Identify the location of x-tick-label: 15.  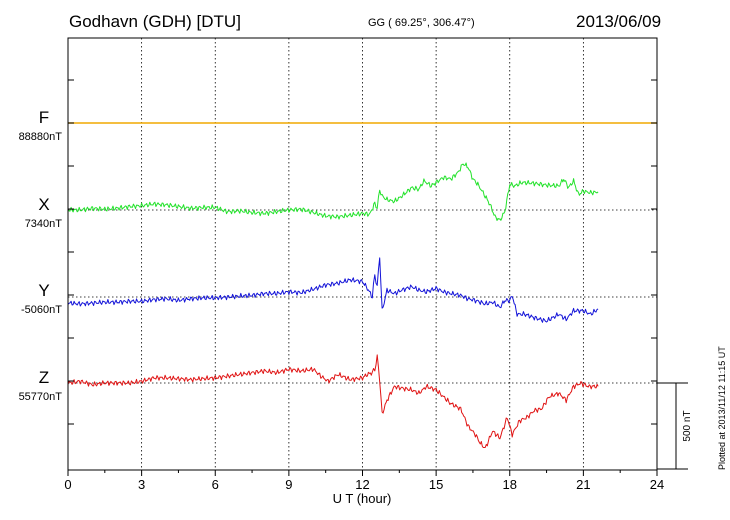
(436, 484).